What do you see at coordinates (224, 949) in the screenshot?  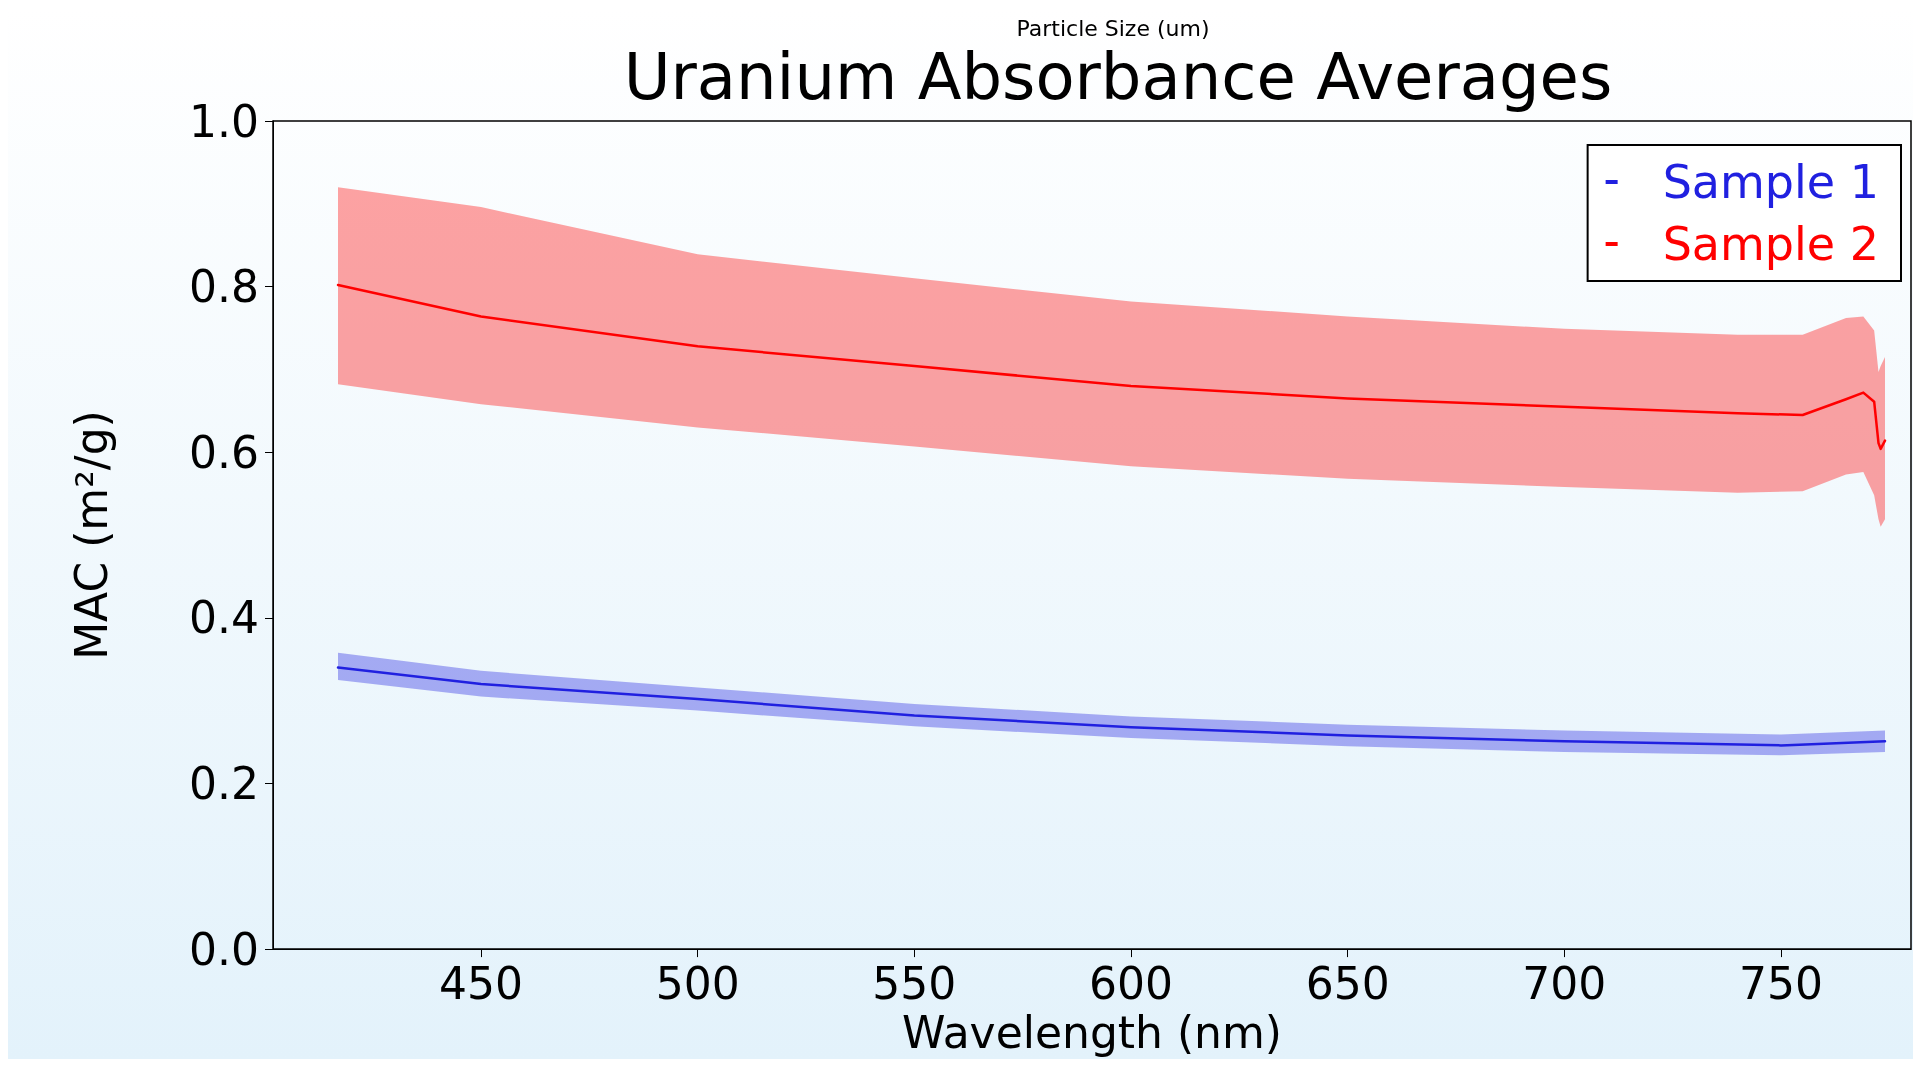 I see `y-tick-label: 0.0` at bounding box center [224, 949].